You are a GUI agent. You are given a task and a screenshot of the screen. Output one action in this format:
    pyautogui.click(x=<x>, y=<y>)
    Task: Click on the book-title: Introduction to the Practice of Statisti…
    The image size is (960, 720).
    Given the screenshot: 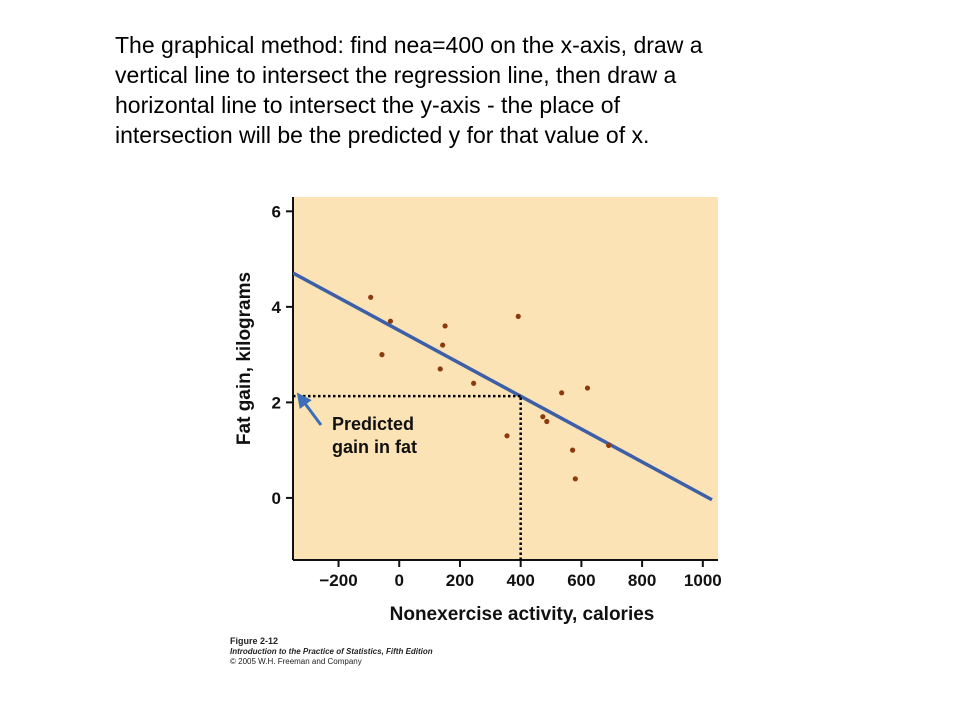 What is the action you would take?
    pyautogui.click(x=331, y=651)
    